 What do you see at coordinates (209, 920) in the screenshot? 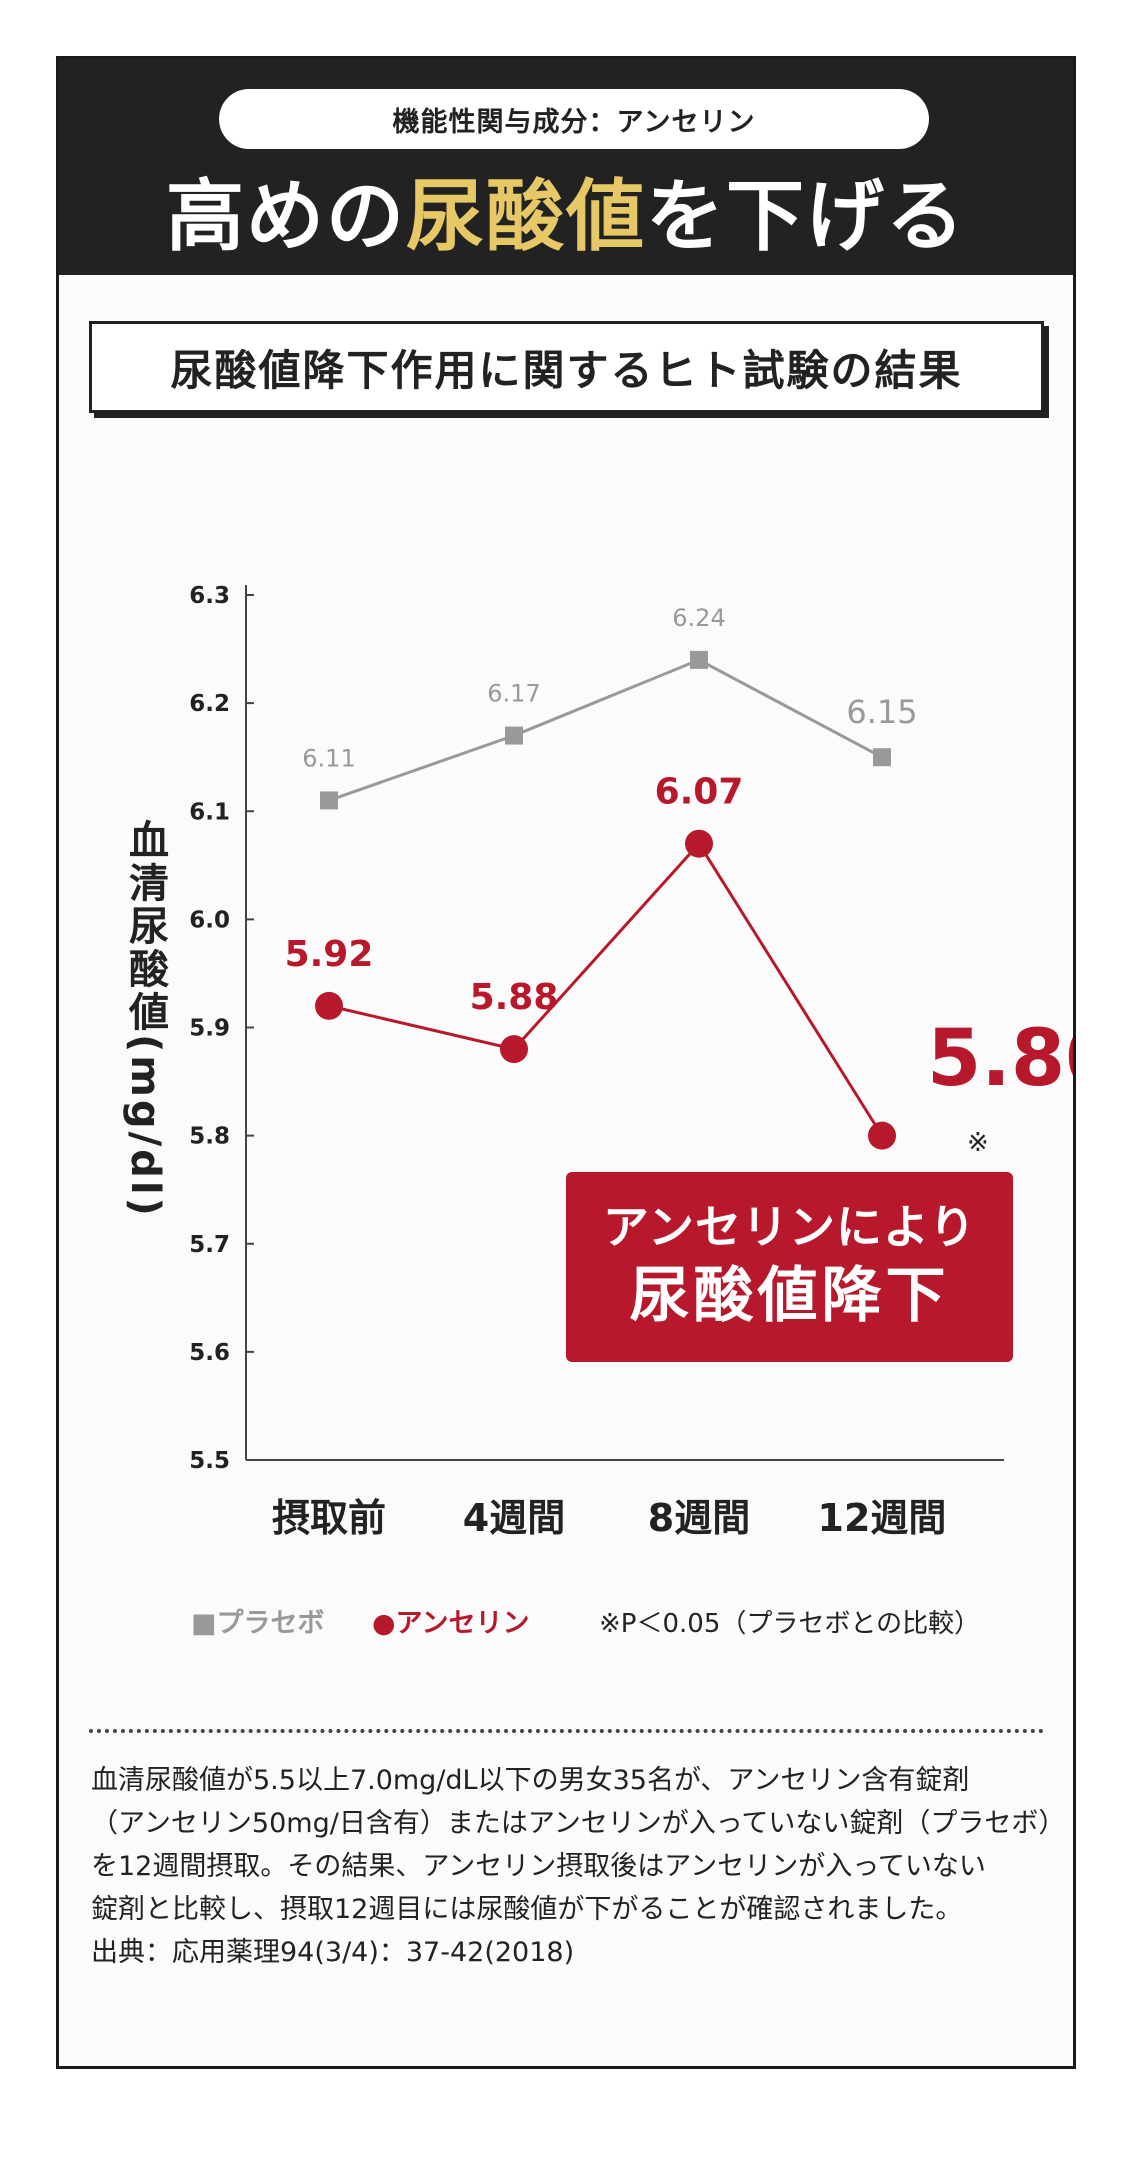
I see `y-tick-label: 6.0` at bounding box center [209, 920].